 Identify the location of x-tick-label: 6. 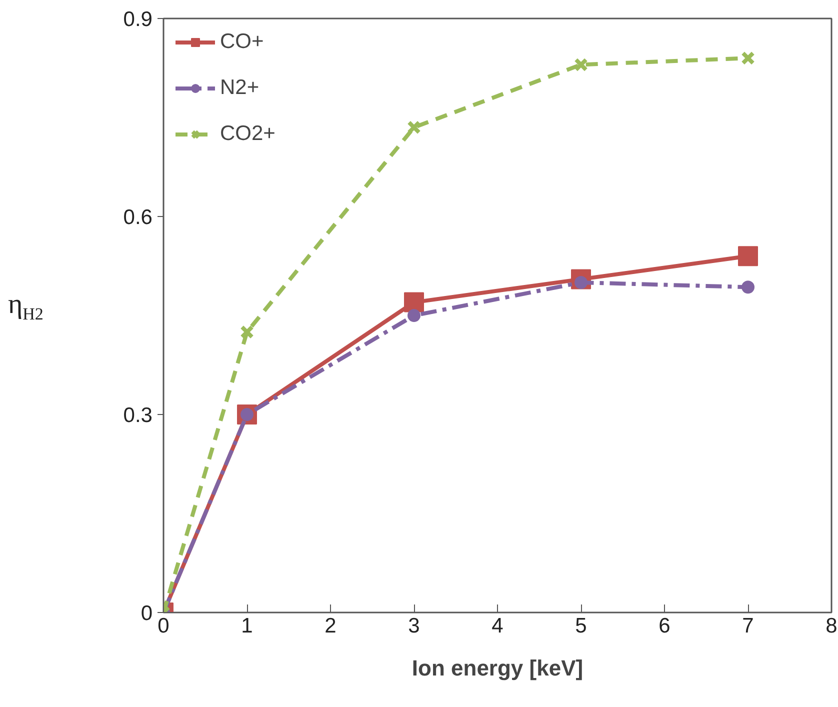
(664, 626).